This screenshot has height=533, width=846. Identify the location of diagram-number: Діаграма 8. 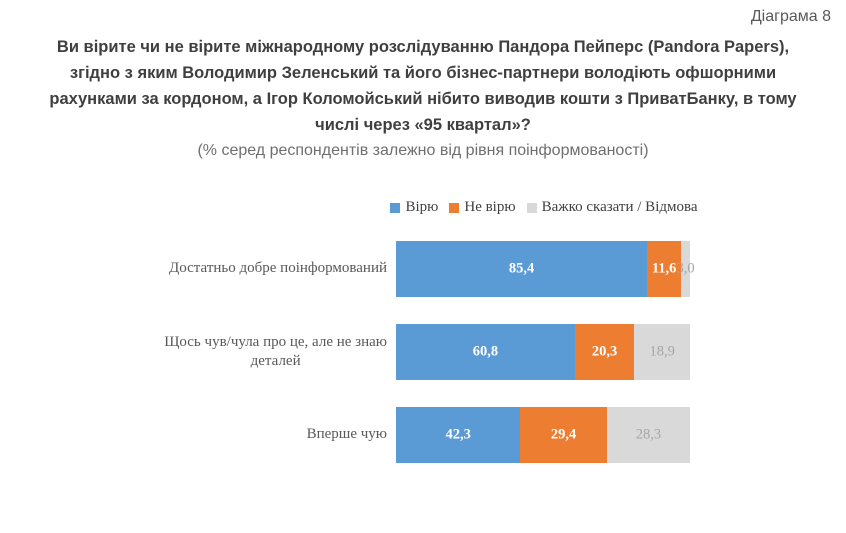
(790, 16).